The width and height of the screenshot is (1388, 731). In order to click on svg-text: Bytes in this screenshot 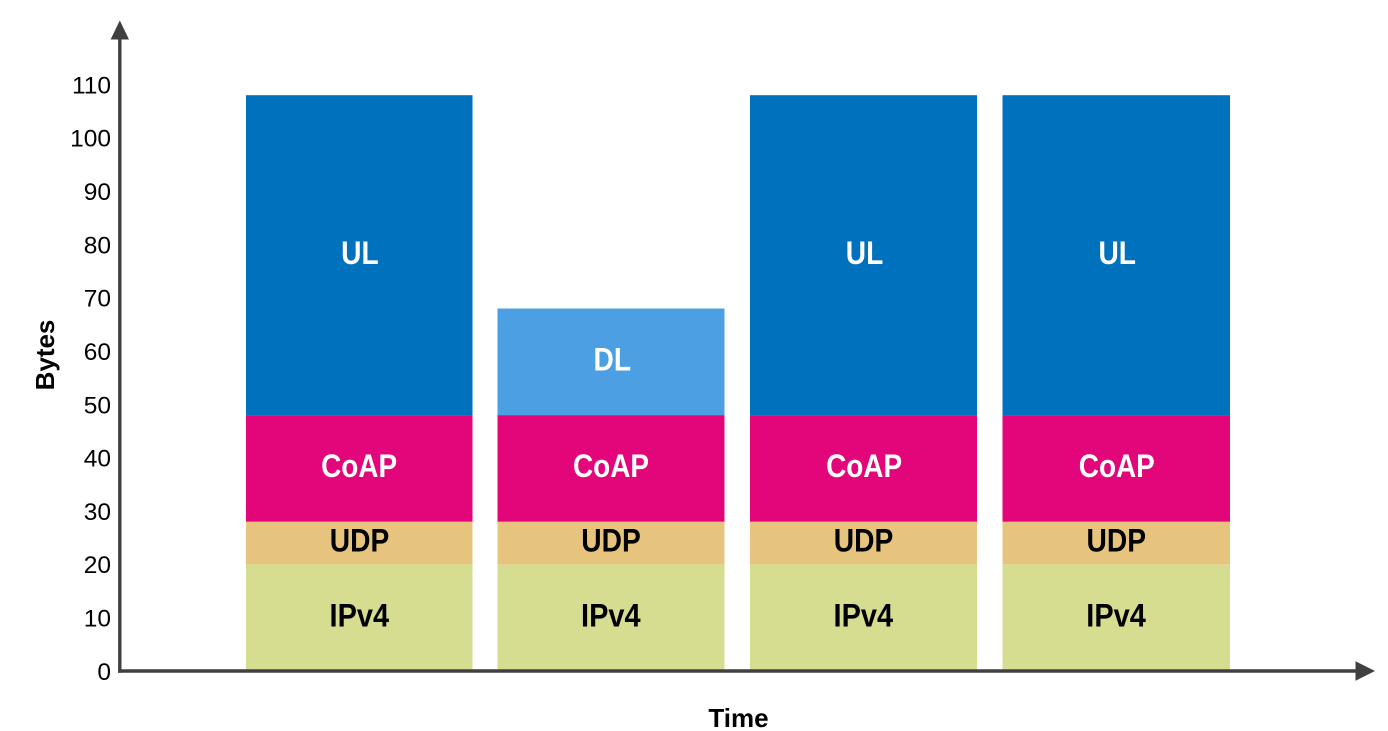, I will do `click(45, 355)`.